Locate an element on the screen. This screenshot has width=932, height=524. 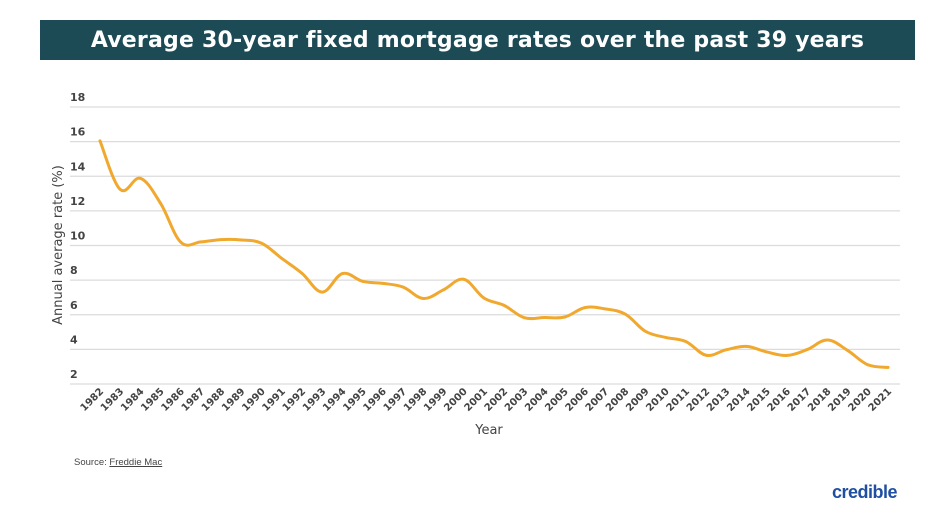
data-point-1989 is located at coordinates (241, 240).